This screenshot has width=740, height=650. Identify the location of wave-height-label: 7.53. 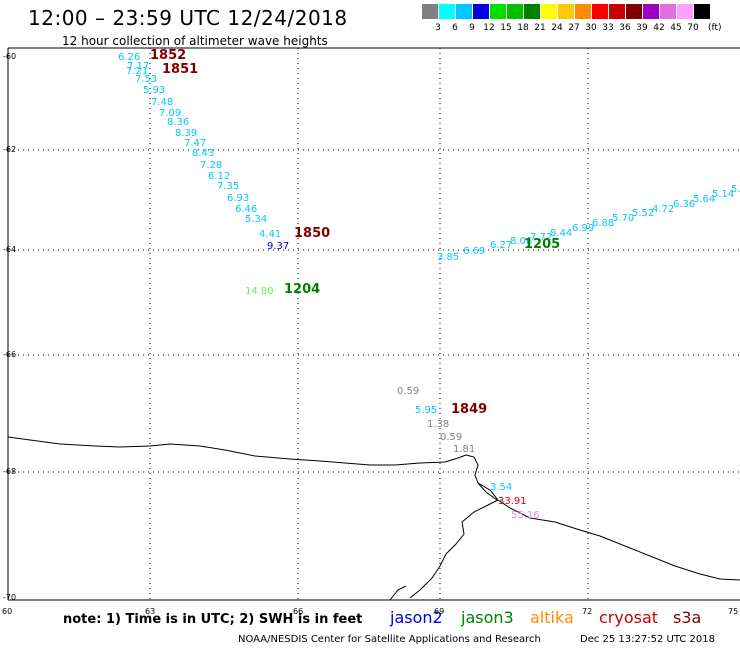
(146, 79).